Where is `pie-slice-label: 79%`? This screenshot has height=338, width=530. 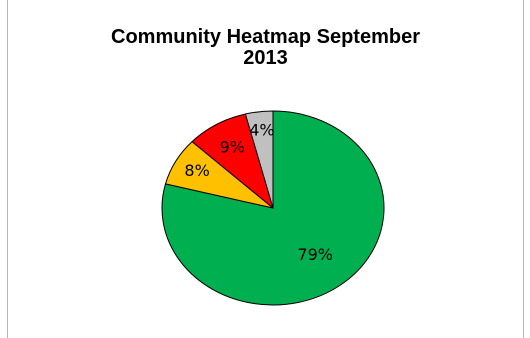
pie-slice-label: 79% is located at coordinates (315, 254).